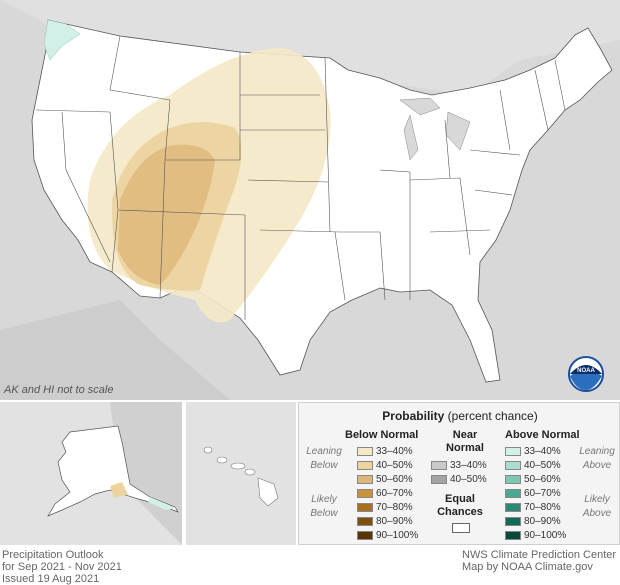 Image resolution: width=620 pixels, height=585 pixels. I want to click on above-normal-row: 40–50%, so click(533, 466).